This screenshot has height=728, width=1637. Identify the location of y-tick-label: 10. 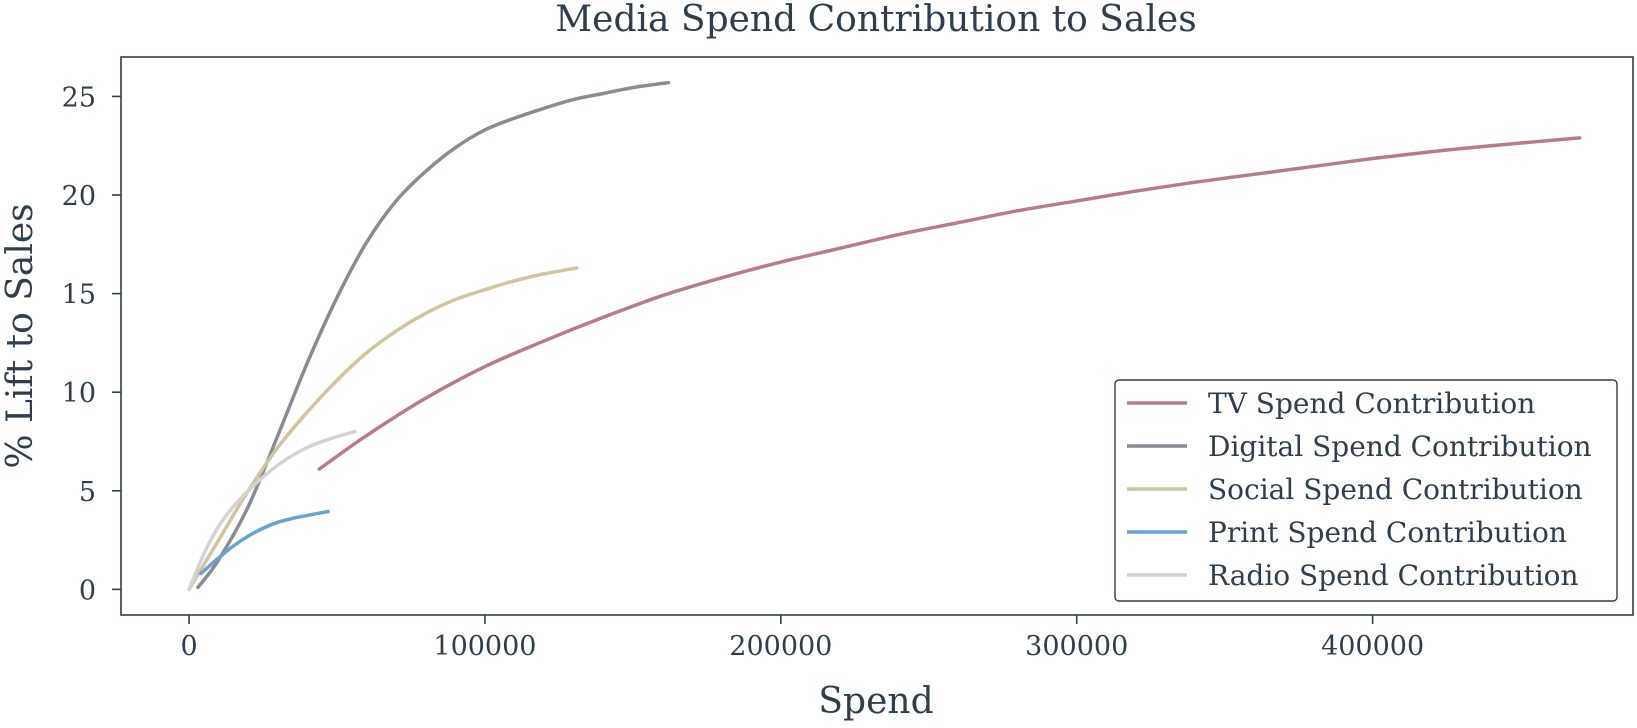
(79, 393).